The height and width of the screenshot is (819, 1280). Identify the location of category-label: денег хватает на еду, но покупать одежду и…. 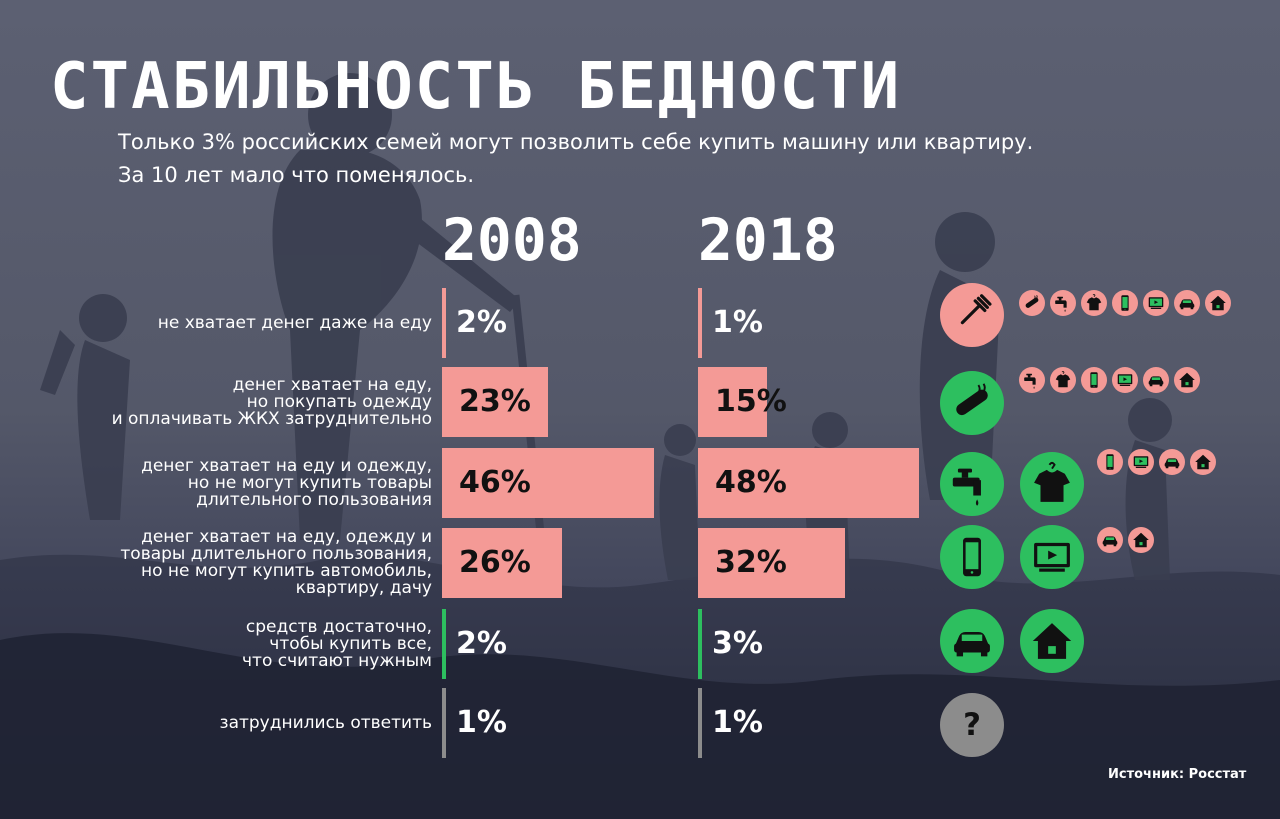
(231, 402).